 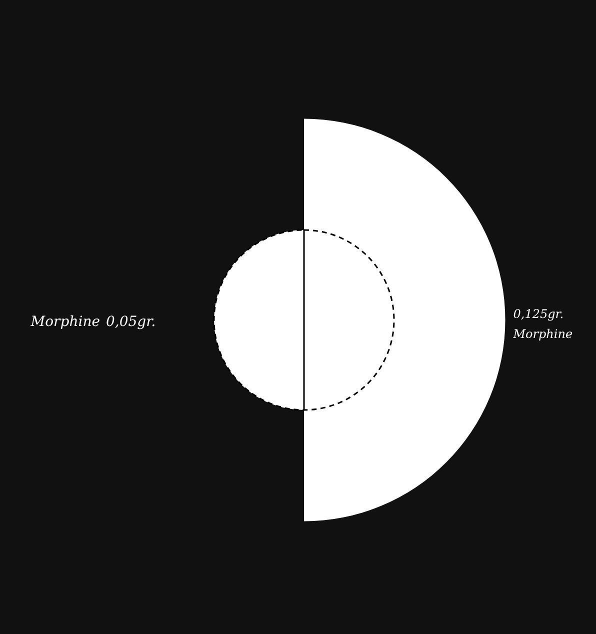 What do you see at coordinates (131, 322) in the screenshot?
I see `data-label: 0,05gr.` at bounding box center [131, 322].